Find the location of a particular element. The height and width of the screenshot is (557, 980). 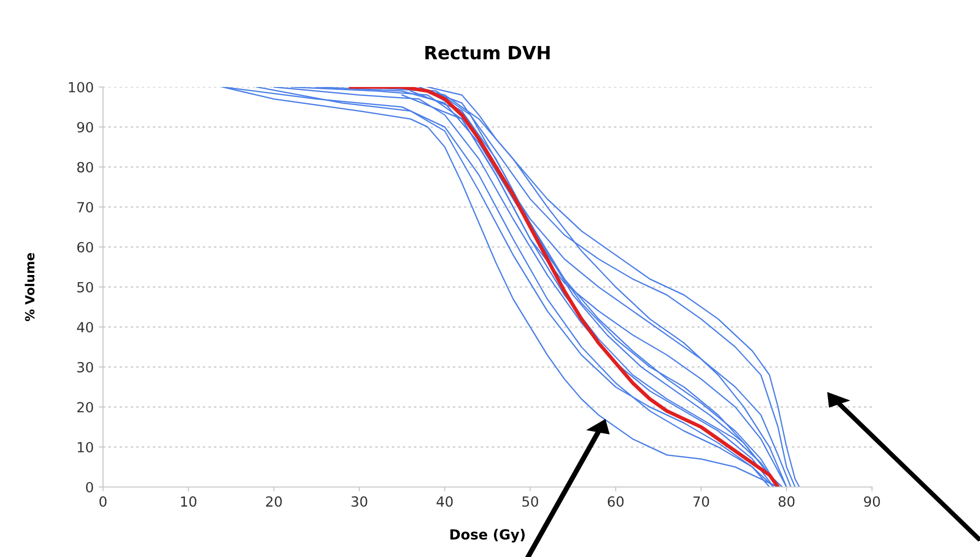

y-tick-label: 100 is located at coordinates (81, 87).